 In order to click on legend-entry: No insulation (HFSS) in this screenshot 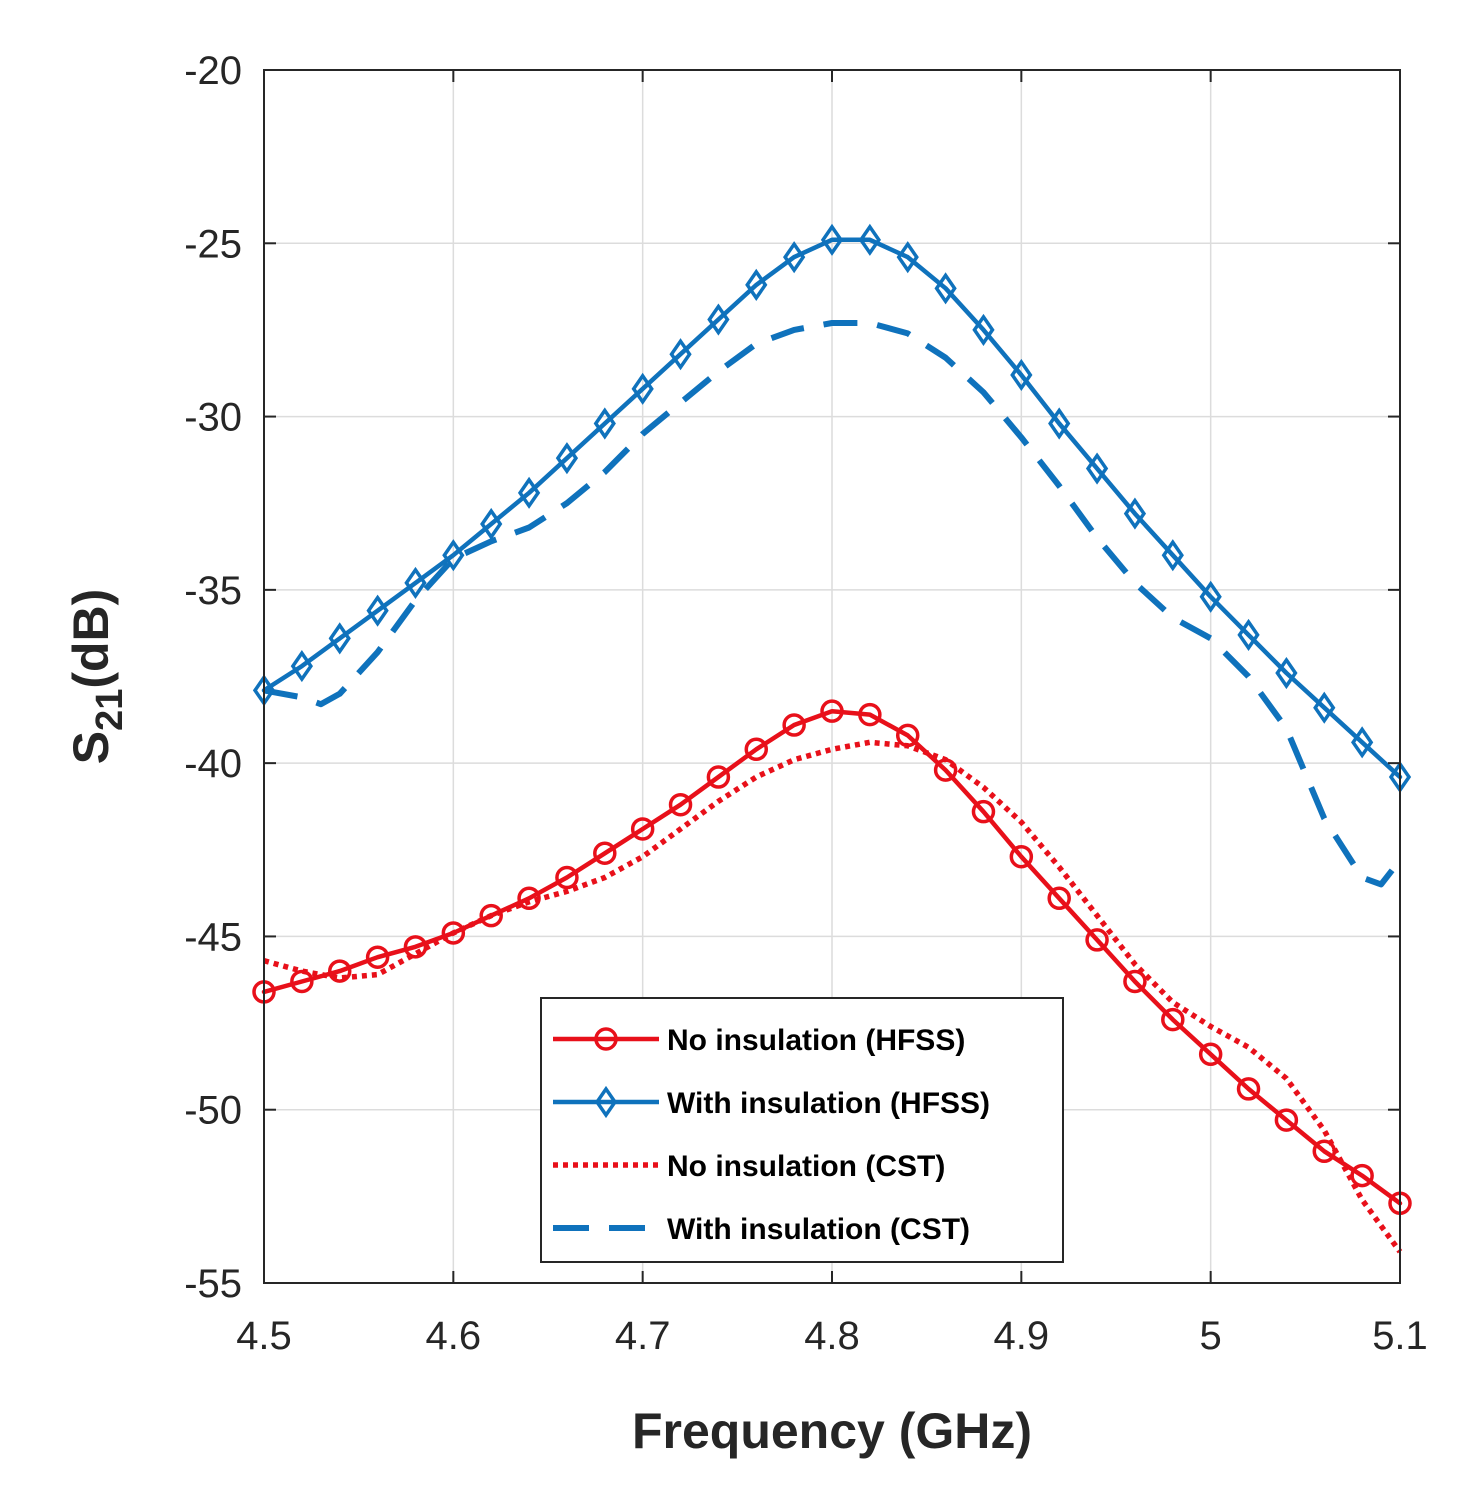, I will do `click(759, 1040)`.